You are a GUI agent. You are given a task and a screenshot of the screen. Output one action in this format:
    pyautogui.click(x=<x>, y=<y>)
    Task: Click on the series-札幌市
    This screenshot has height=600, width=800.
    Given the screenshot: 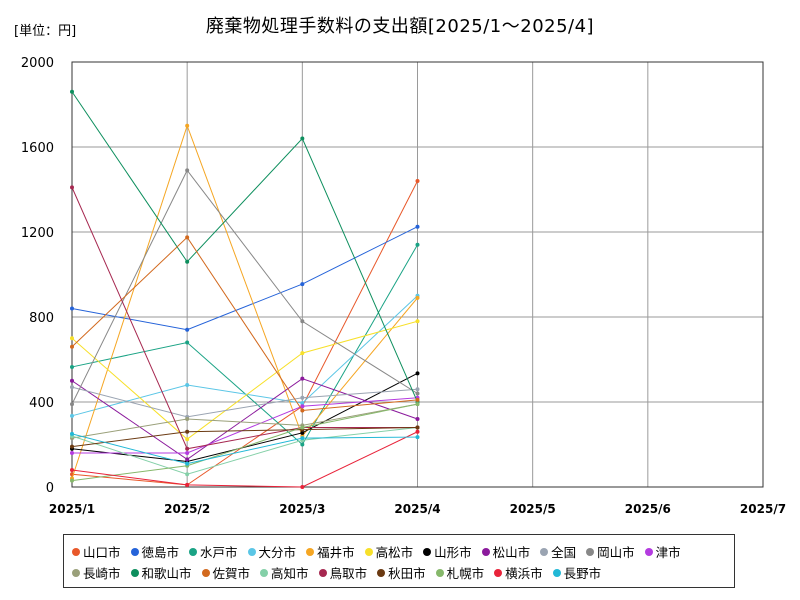 What is the action you would take?
    pyautogui.click(x=245, y=442)
    